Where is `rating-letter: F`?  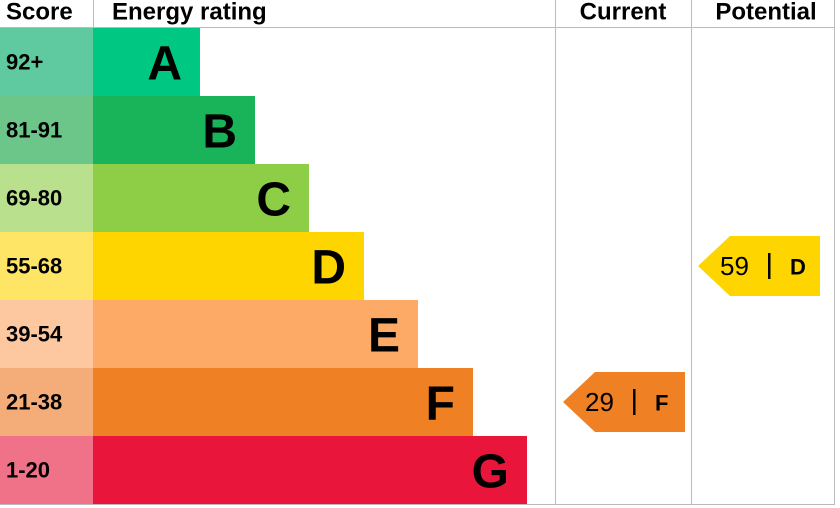 rating-letter: F is located at coordinates (661, 403).